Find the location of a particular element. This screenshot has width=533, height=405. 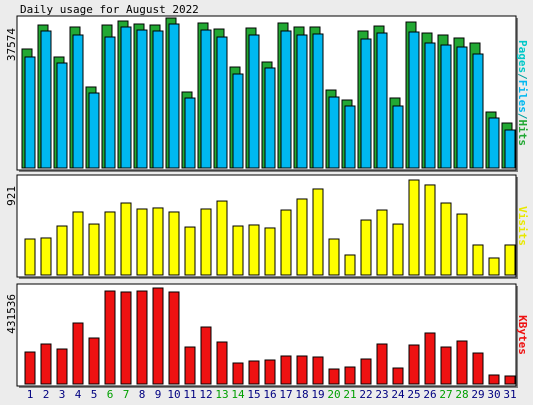

x-tick-label: 14 is located at coordinates (238, 394).